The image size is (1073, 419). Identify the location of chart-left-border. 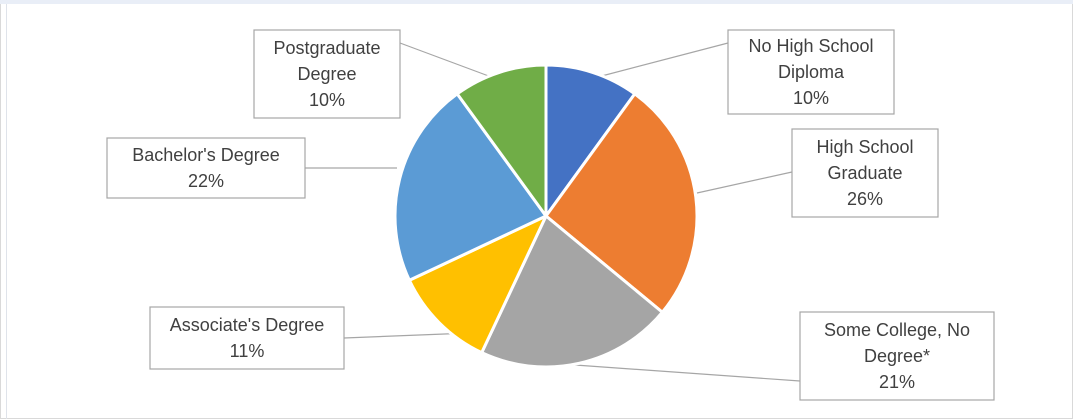
(6, 211).